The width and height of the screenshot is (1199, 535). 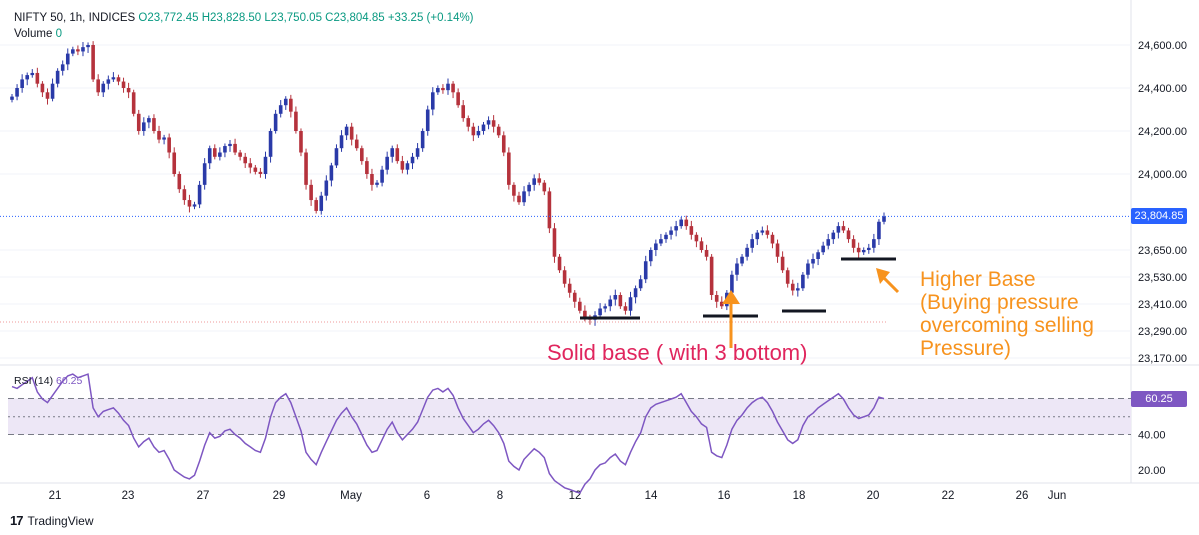 What do you see at coordinates (430, 18) in the screenshot?
I see `ohlc-change: +33.25 (+0.14%)` at bounding box center [430, 18].